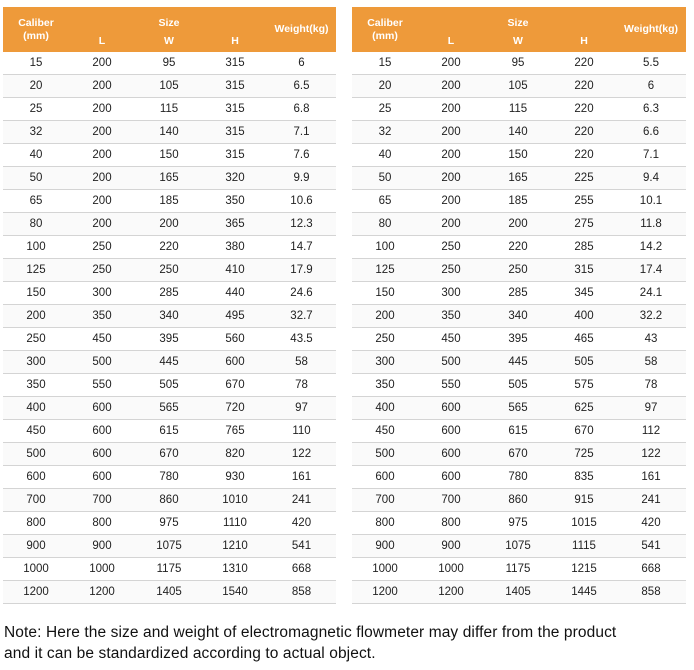  What do you see at coordinates (651, 109) in the screenshot?
I see `cell-weight: 6.3` at bounding box center [651, 109].